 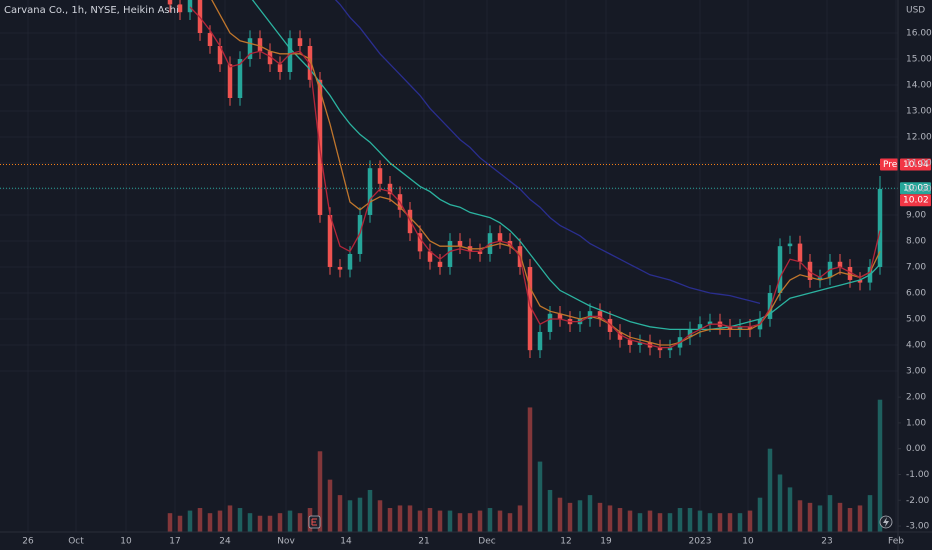 What do you see at coordinates (916, 398) in the screenshot?
I see `y2-tick-label: 2.00` at bounding box center [916, 398].